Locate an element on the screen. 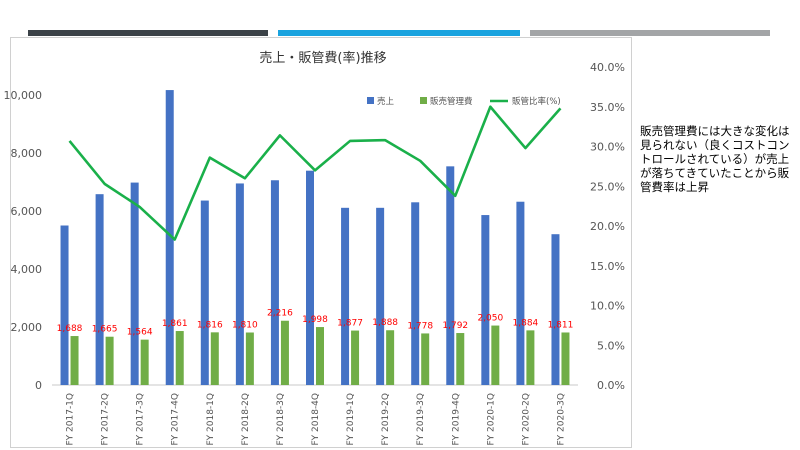  sga-data-label: 1,998 is located at coordinates (315, 320).